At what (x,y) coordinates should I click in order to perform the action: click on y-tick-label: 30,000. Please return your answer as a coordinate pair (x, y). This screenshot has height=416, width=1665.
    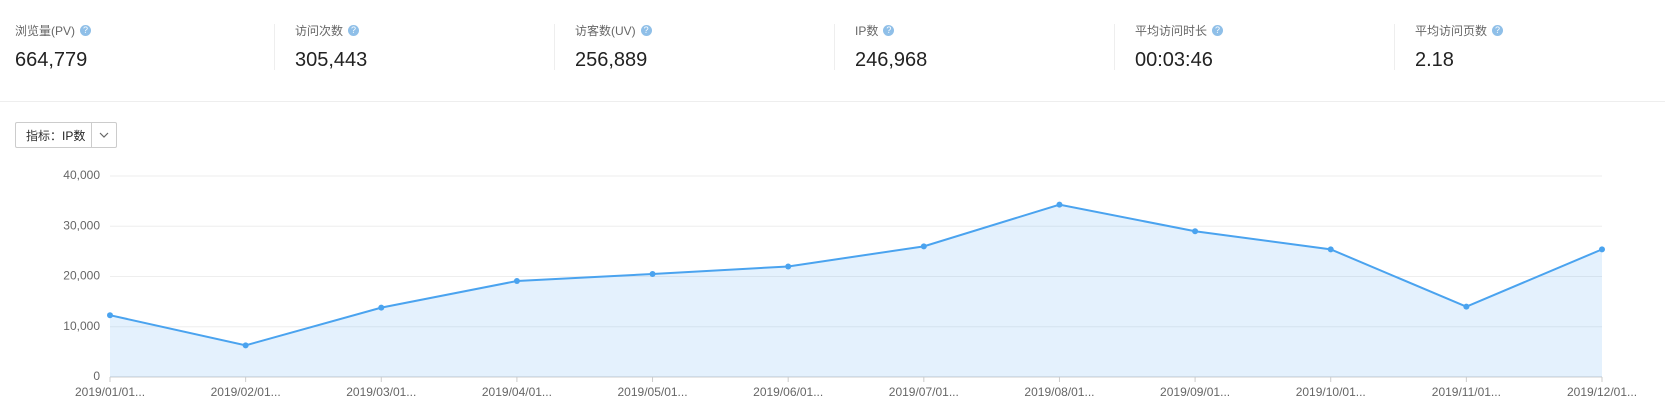
    Looking at the image, I should click on (81, 225).